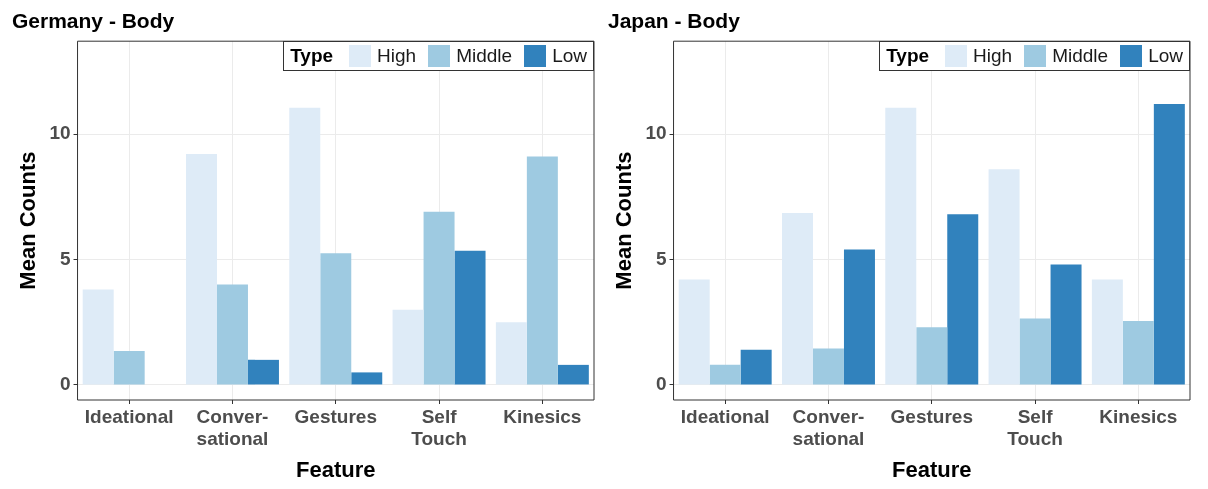  Describe the element at coordinates (93, 21) in the screenshot. I see `chart-title: Germany - Body` at that location.